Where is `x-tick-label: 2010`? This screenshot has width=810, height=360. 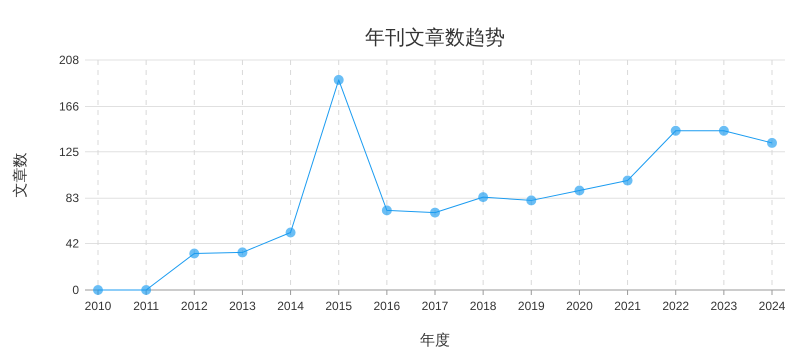 x-tick-label: 2010 is located at coordinates (98, 306).